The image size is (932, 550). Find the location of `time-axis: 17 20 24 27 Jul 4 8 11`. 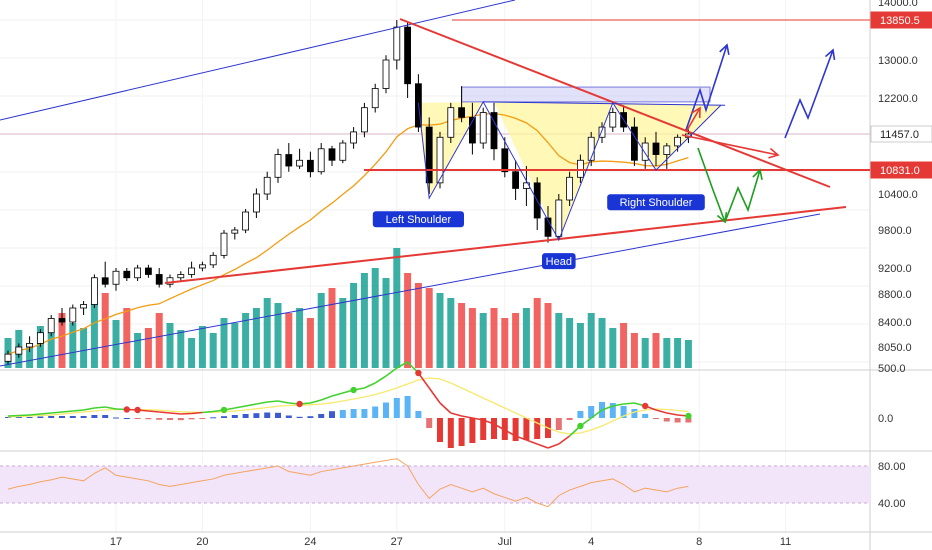

time-axis: 17 20 24 27 Jul 4 8 11 is located at coordinates (450, 542).